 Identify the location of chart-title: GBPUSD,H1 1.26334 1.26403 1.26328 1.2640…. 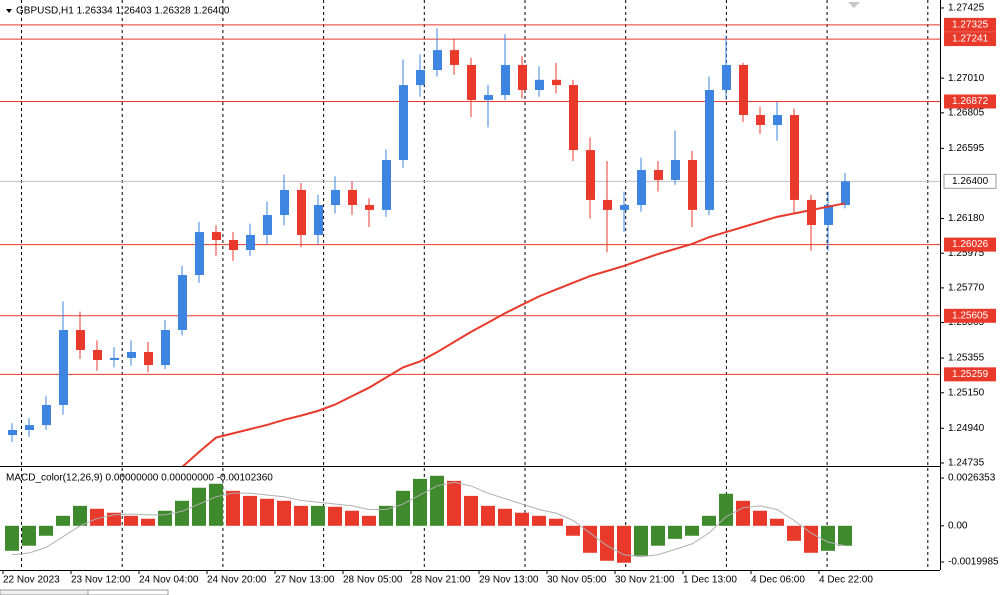
(123, 11).